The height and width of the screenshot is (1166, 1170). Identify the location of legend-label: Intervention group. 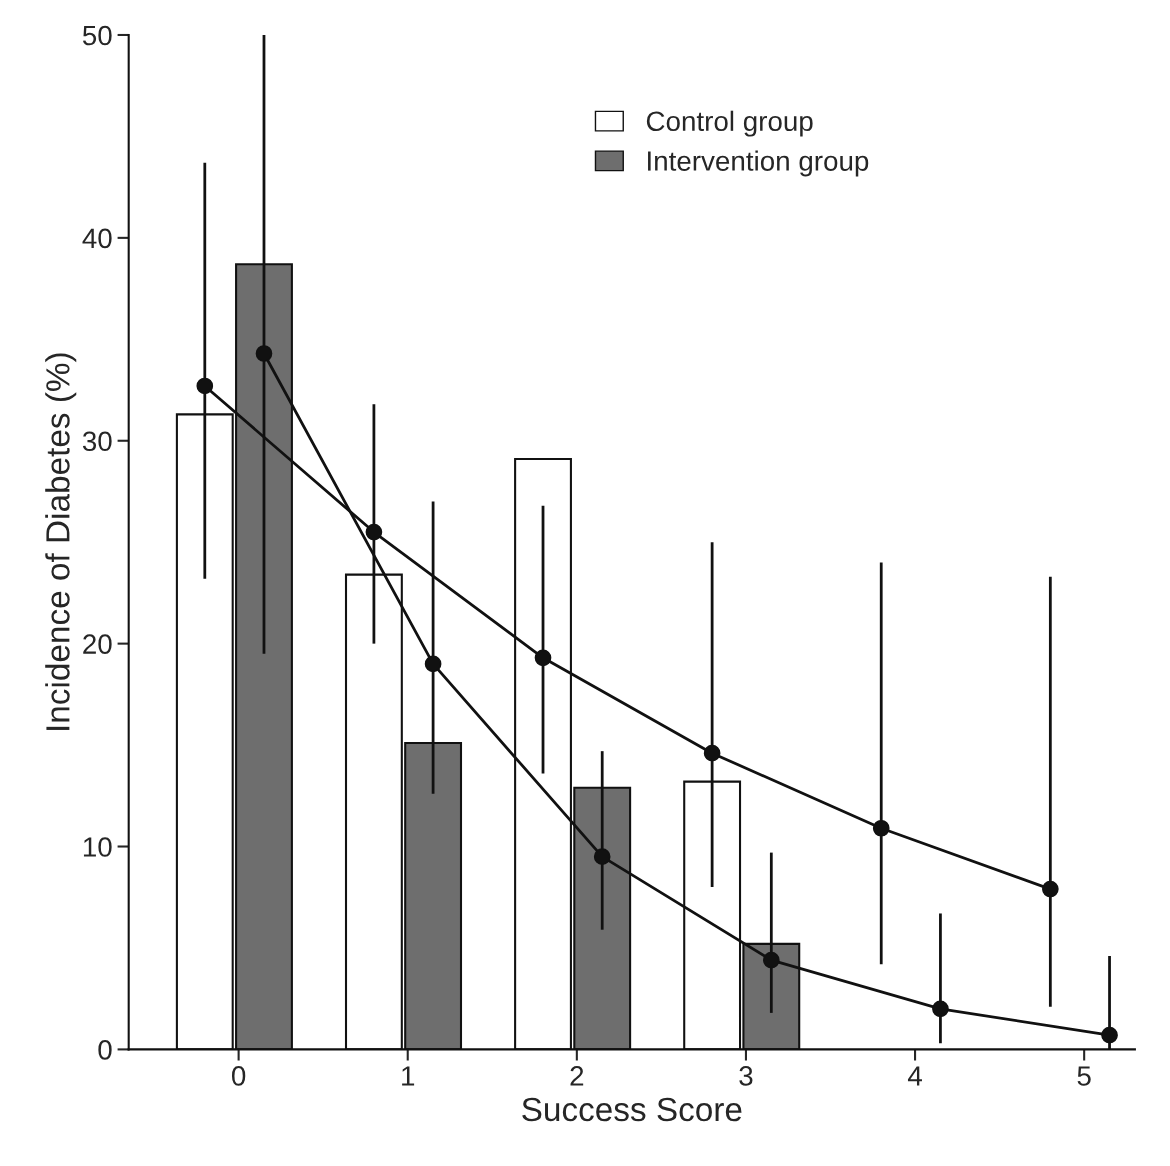
(758, 163).